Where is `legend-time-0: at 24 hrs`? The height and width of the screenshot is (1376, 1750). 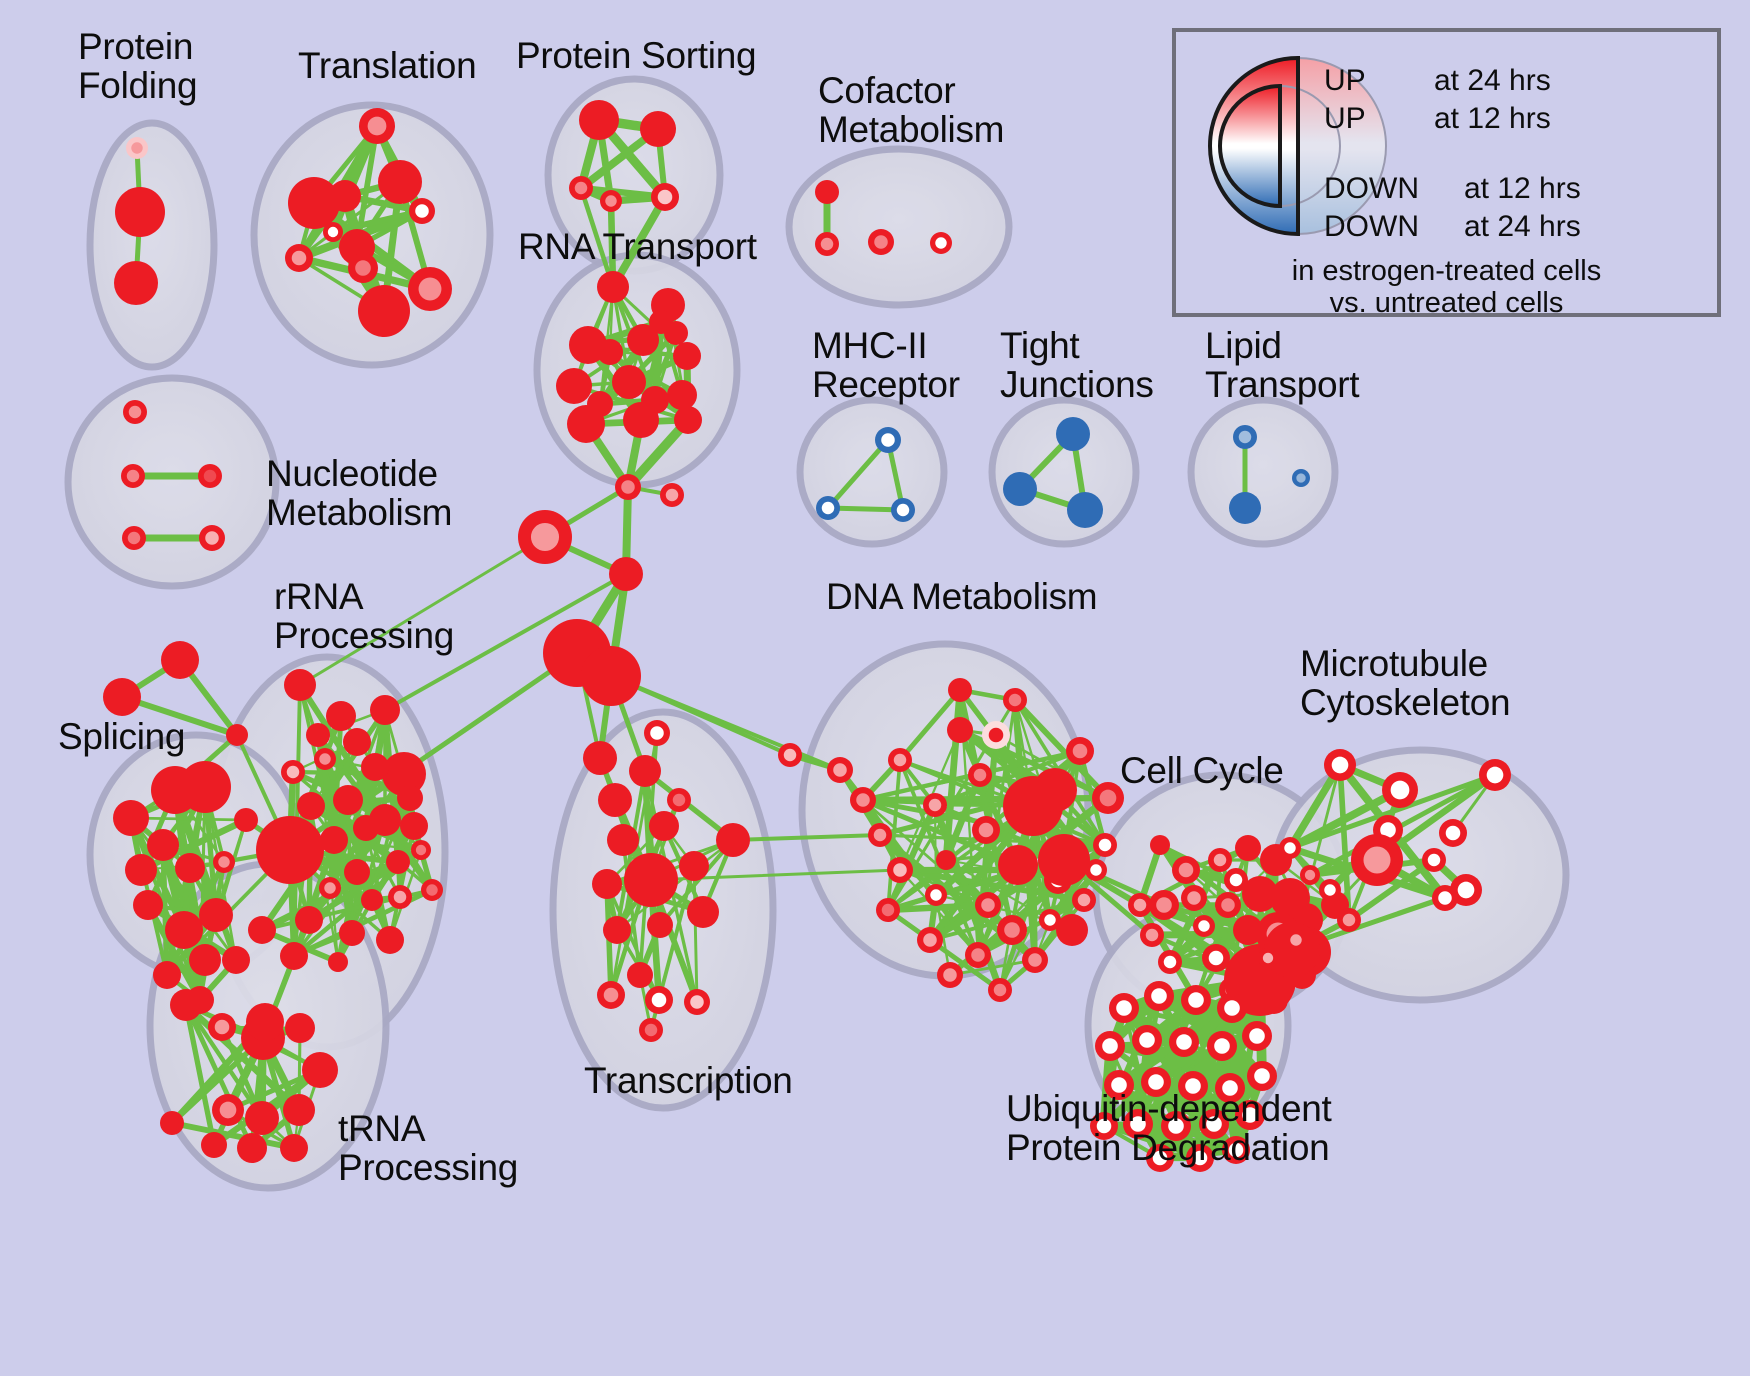
legend-time-0: at 24 hrs is located at coordinates (1492, 80).